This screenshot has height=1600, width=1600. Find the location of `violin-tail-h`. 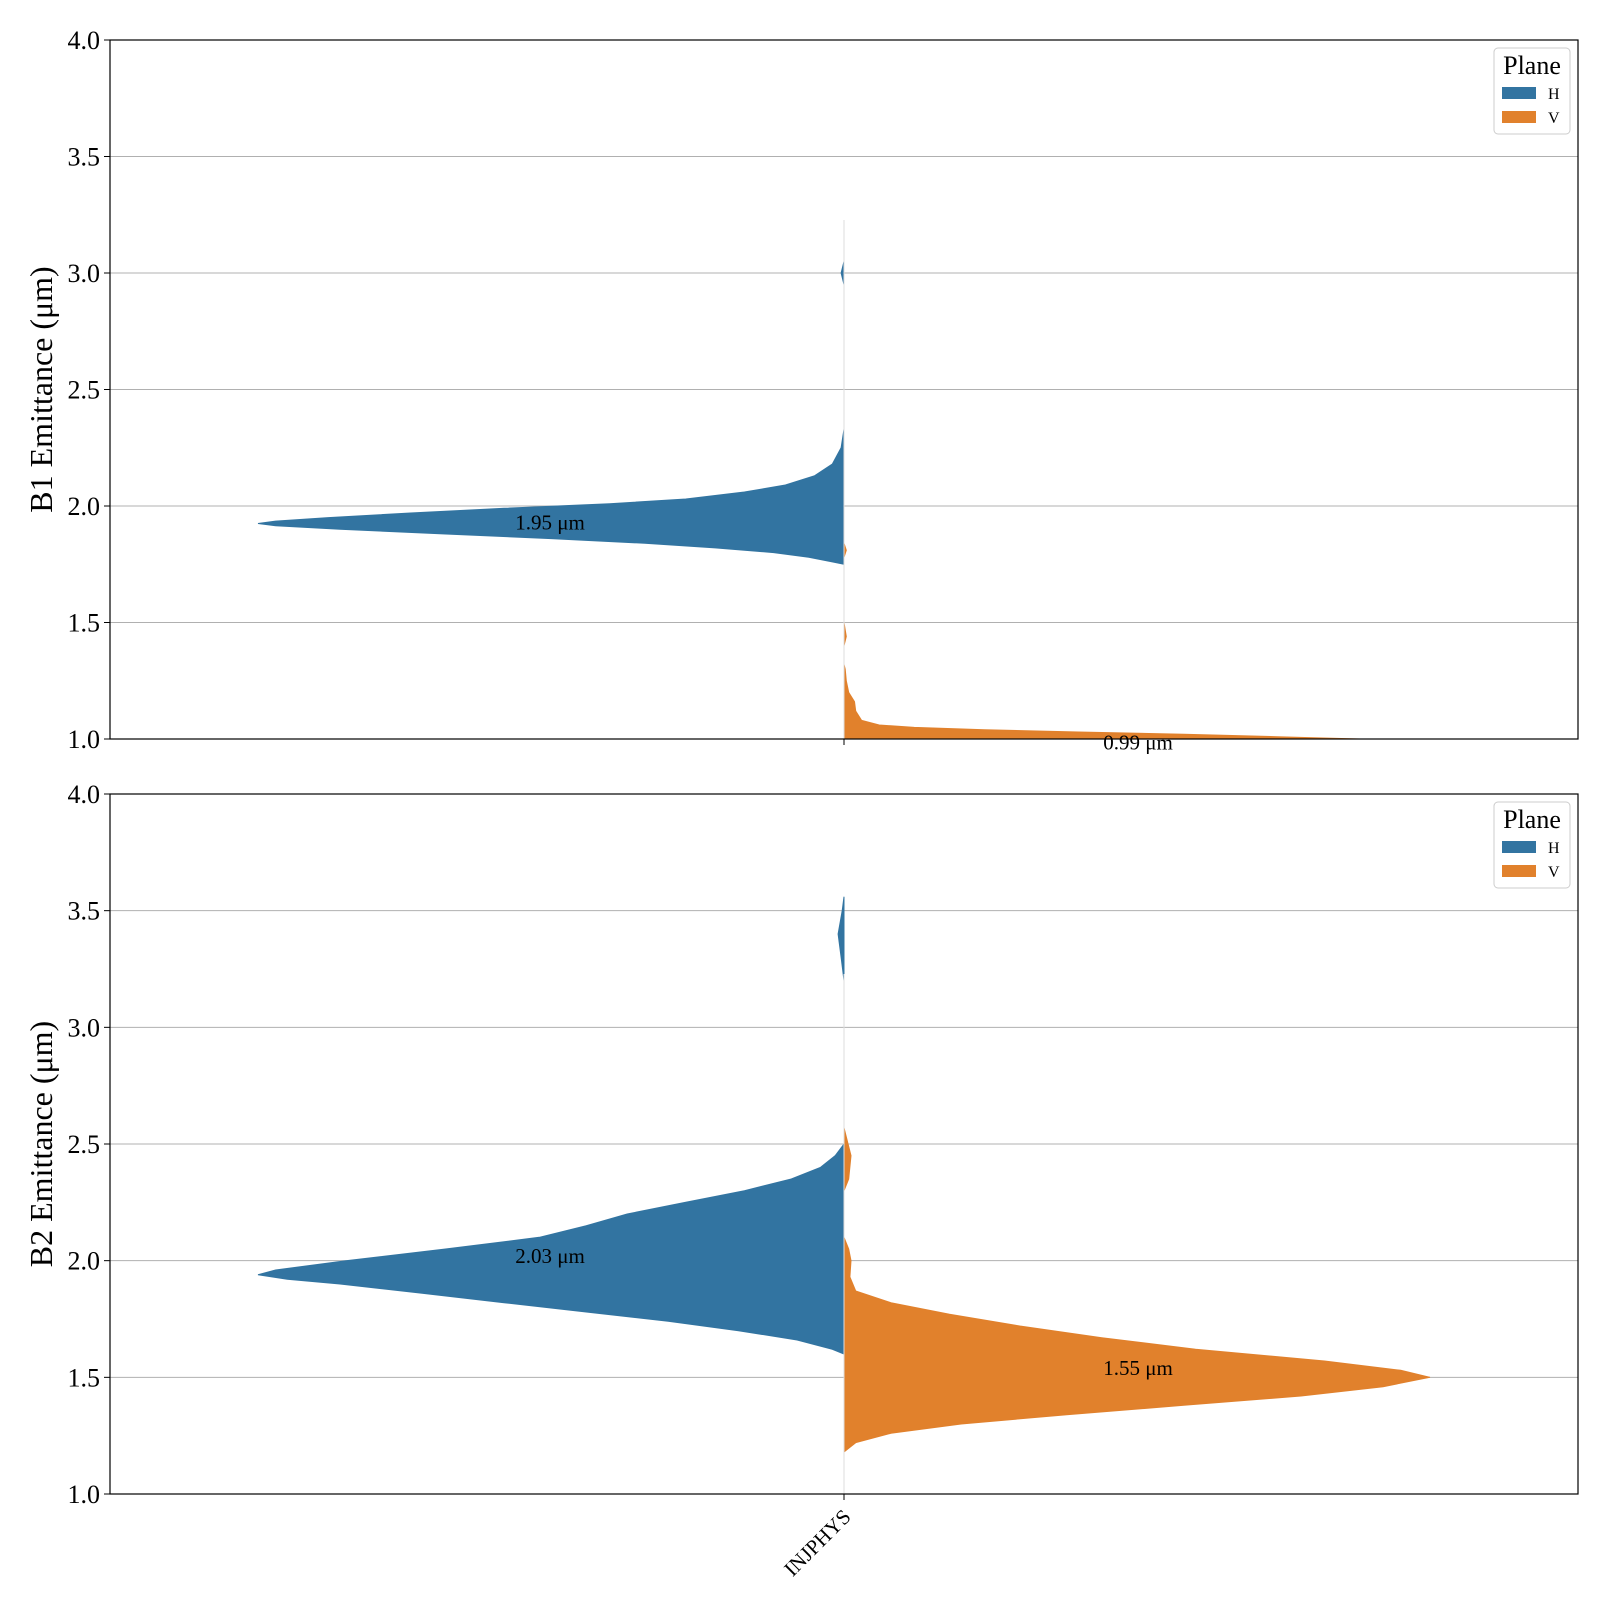

violin-tail-h is located at coordinates (841, 938).